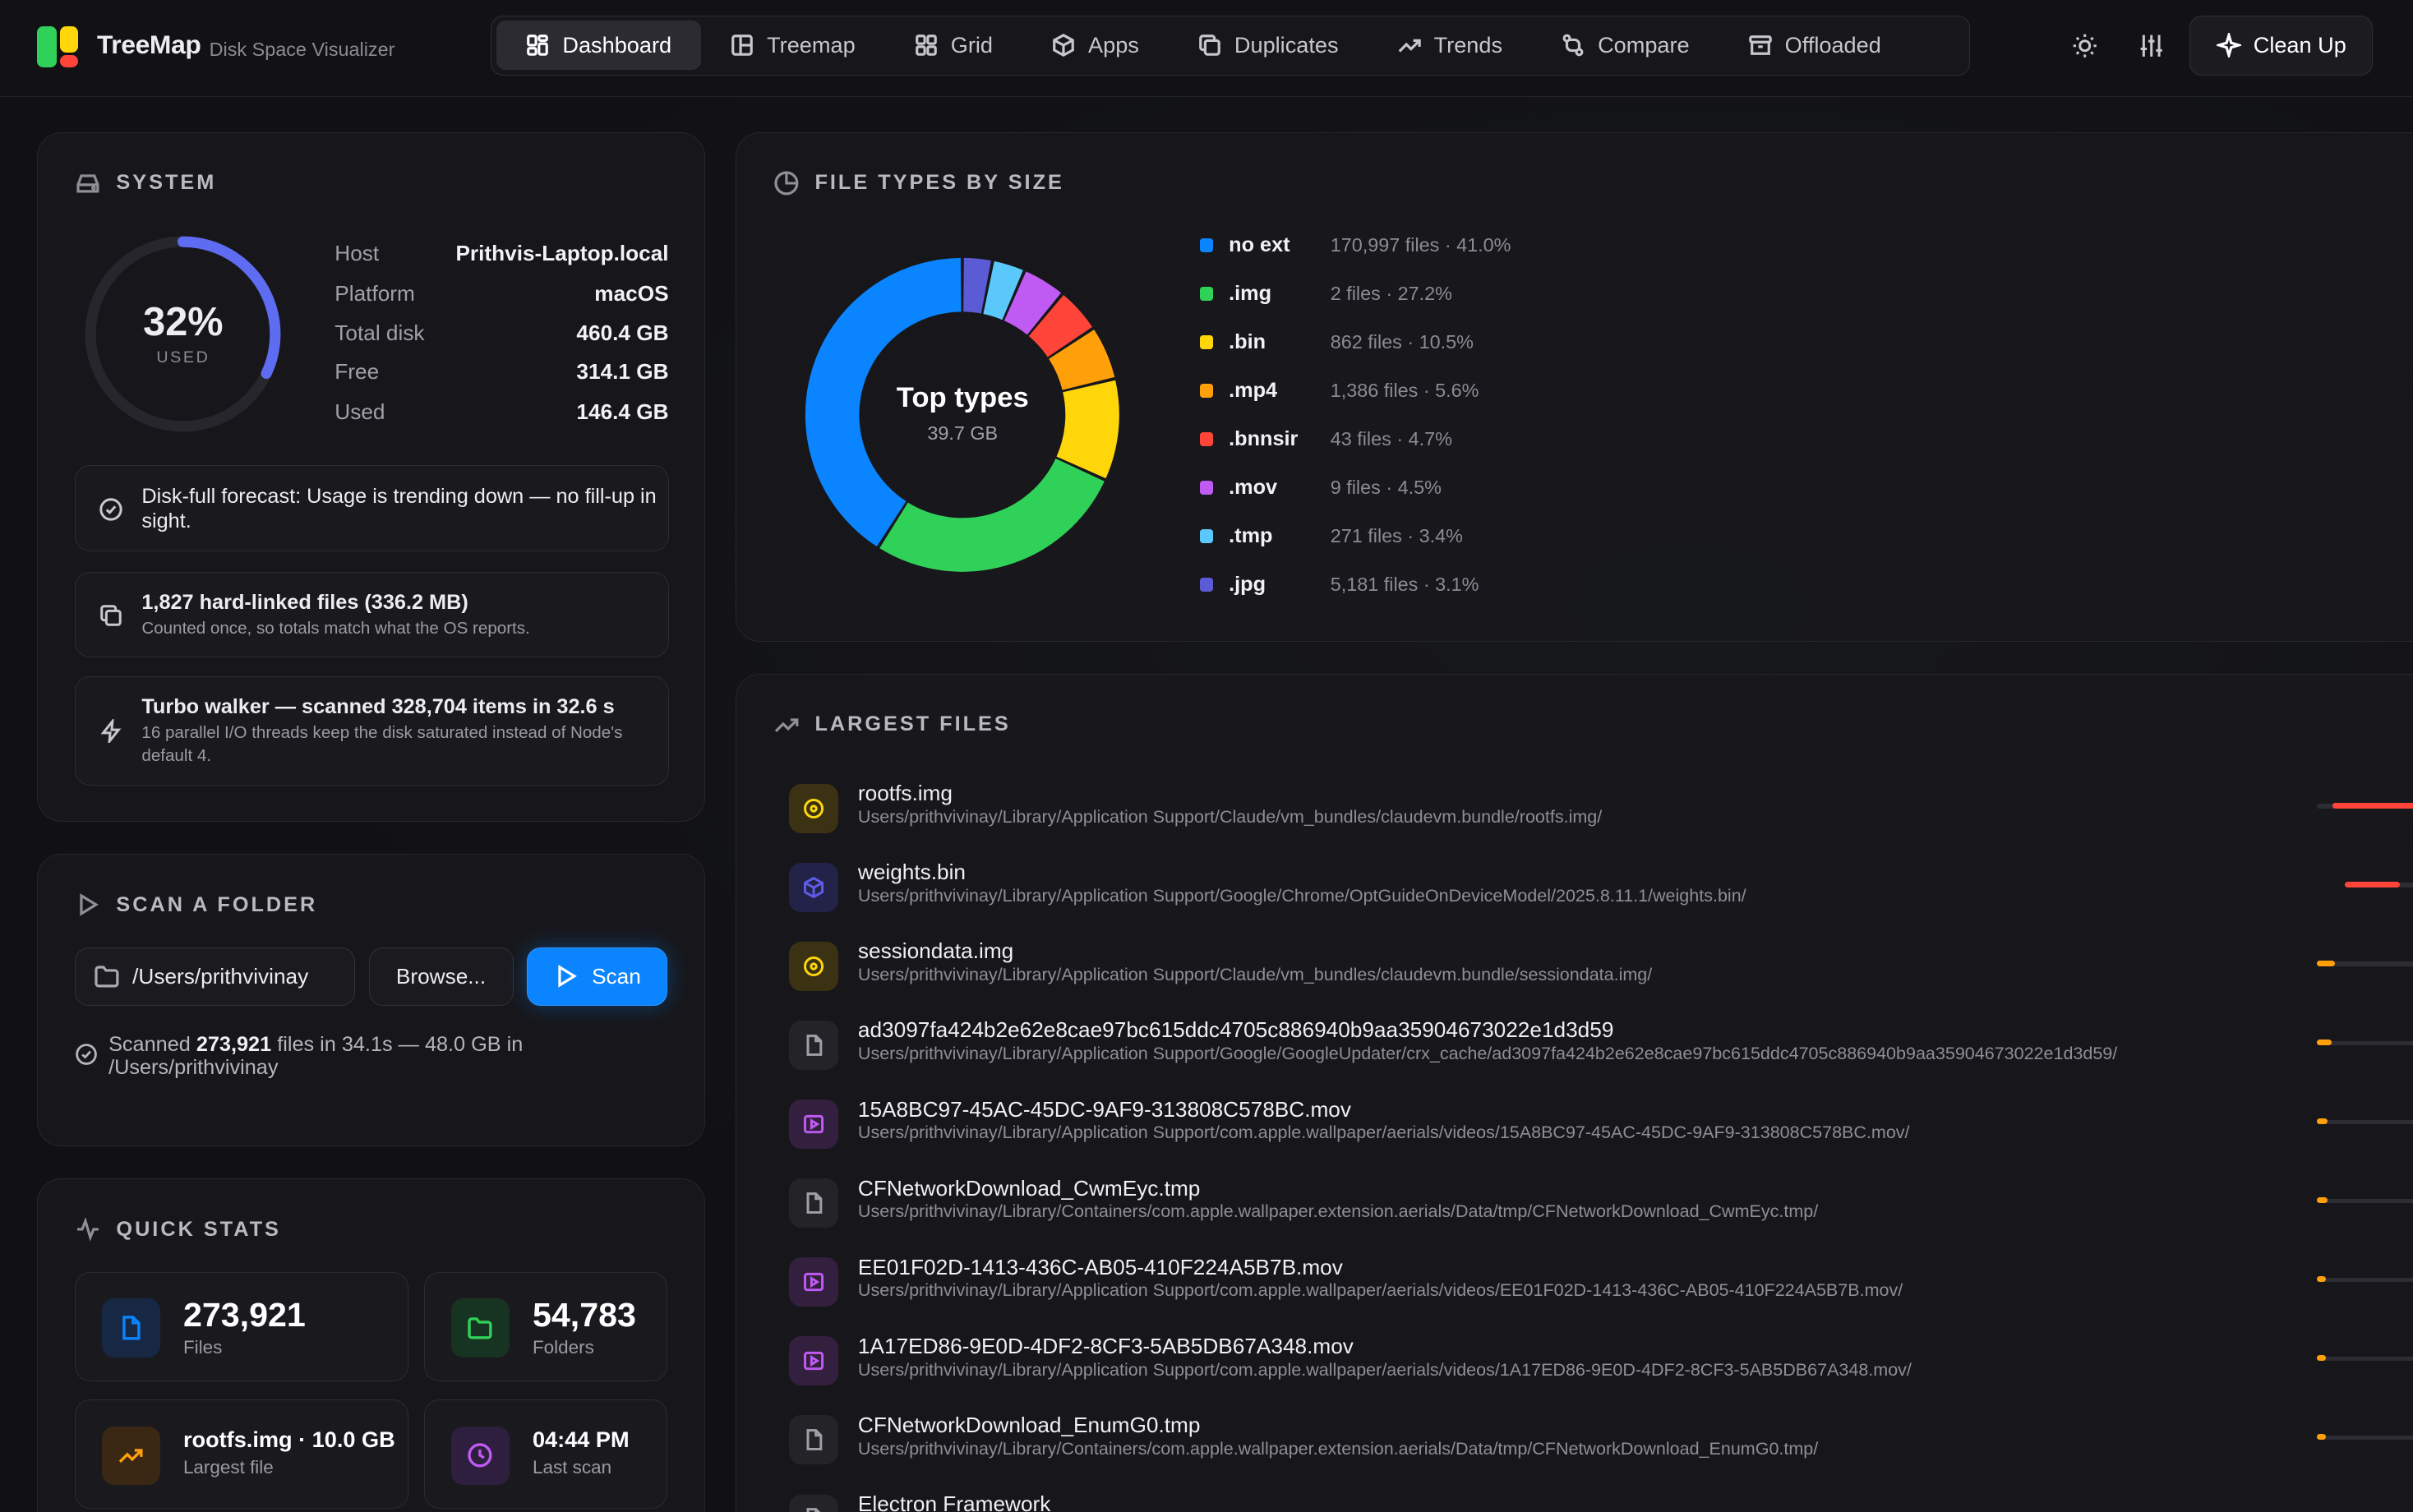 The width and height of the screenshot is (2413, 1512). What do you see at coordinates (2365, 1280) in the screenshot?
I see `file-size-bar-track` at bounding box center [2365, 1280].